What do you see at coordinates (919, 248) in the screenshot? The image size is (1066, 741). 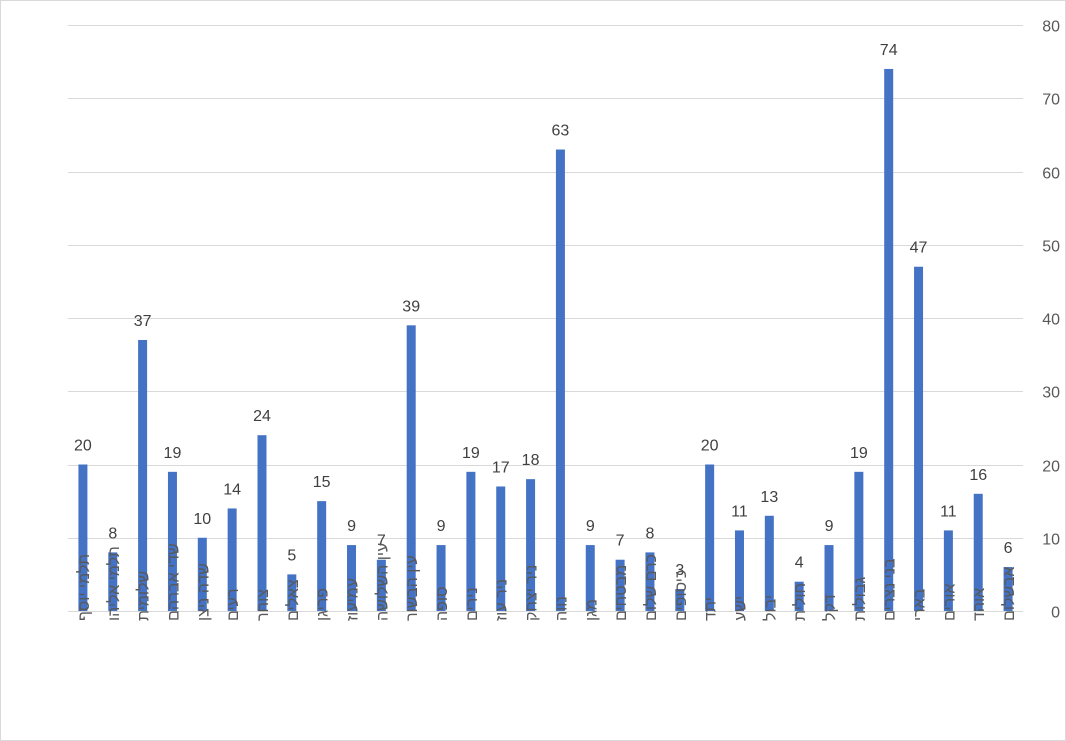 I see `data-label: 47` at bounding box center [919, 248].